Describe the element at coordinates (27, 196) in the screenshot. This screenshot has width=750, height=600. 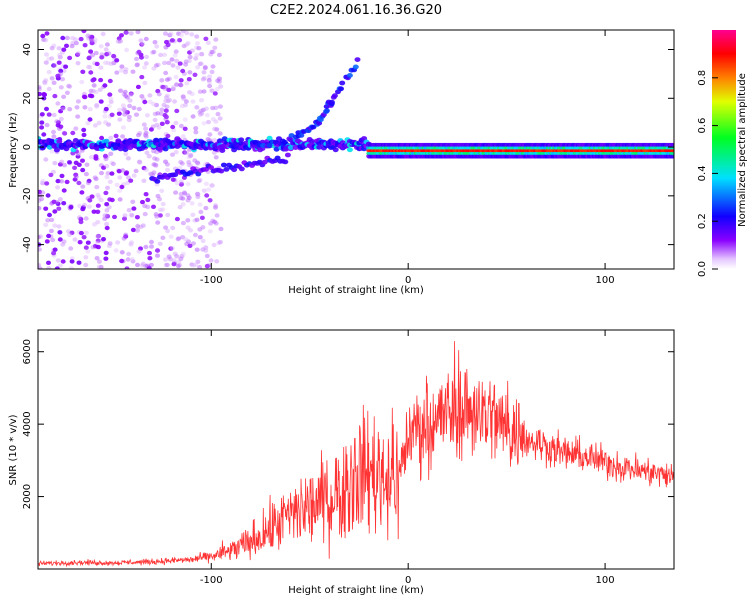
I see `y-tick-label: -20` at that location.